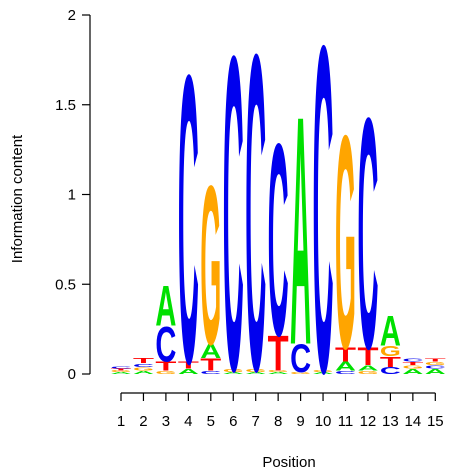 This screenshot has height=476, width=472. I want to click on y-tick-label: 0.5, so click(65, 284).